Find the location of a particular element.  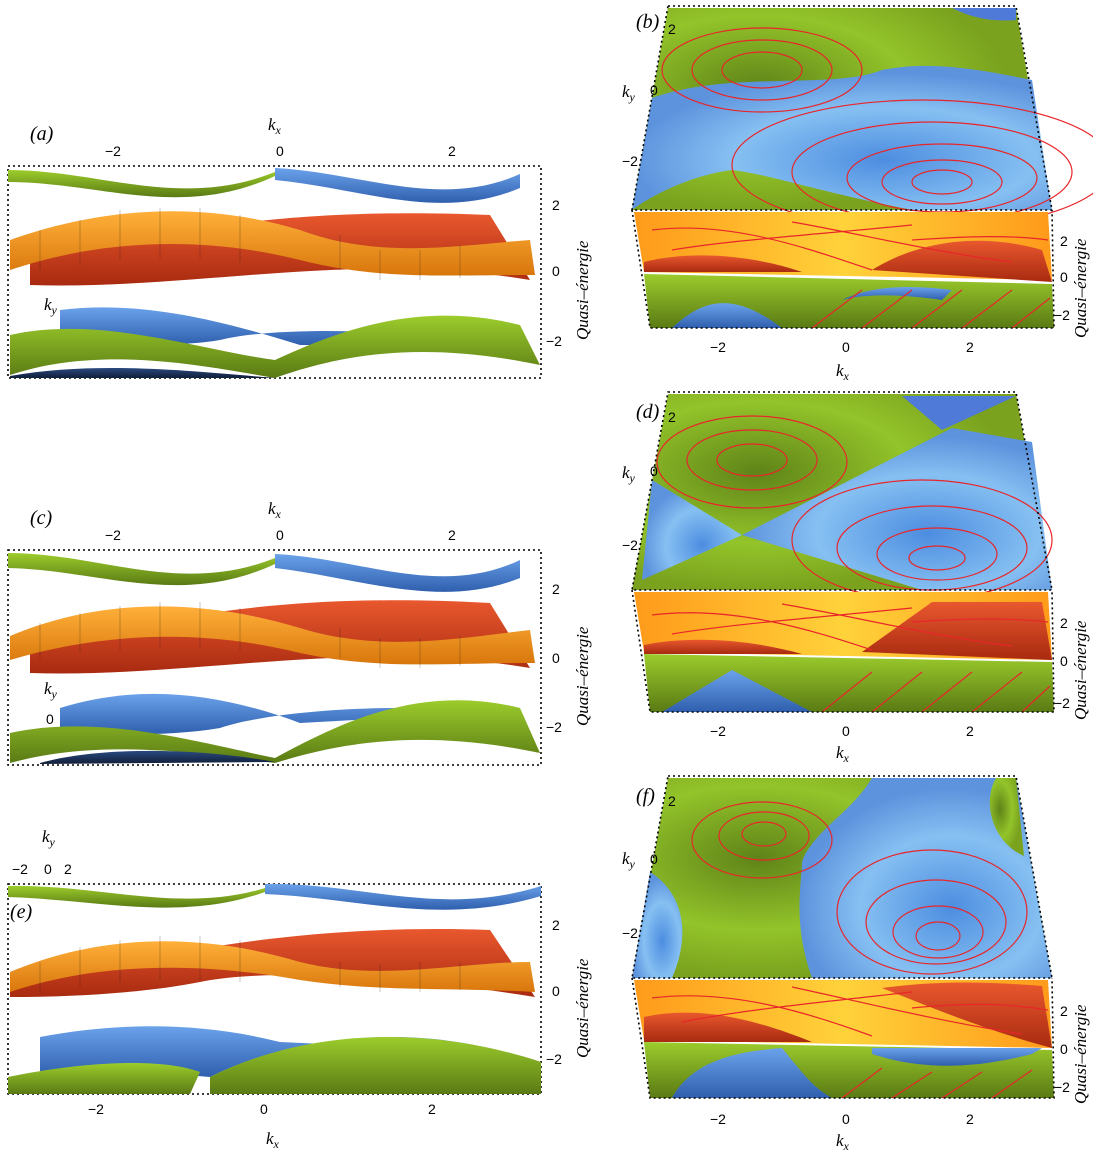

surface-bands is located at coordinates (274, 988).